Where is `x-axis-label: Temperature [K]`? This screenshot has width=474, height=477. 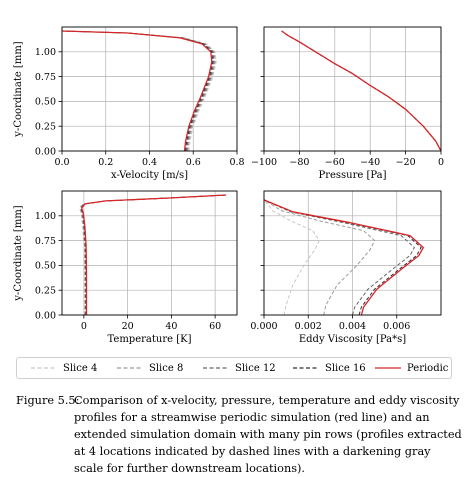 x-axis-label: Temperature [K] is located at coordinates (150, 339).